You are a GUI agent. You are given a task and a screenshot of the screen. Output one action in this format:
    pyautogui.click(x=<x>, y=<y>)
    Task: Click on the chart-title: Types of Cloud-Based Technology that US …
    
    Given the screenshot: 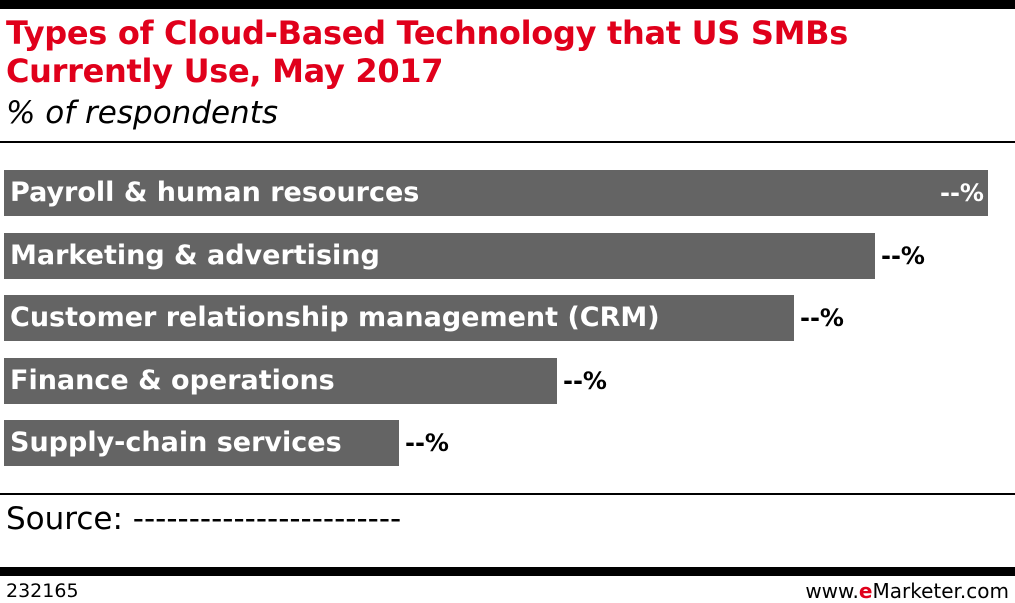 What is the action you would take?
    pyautogui.click(x=427, y=52)
    